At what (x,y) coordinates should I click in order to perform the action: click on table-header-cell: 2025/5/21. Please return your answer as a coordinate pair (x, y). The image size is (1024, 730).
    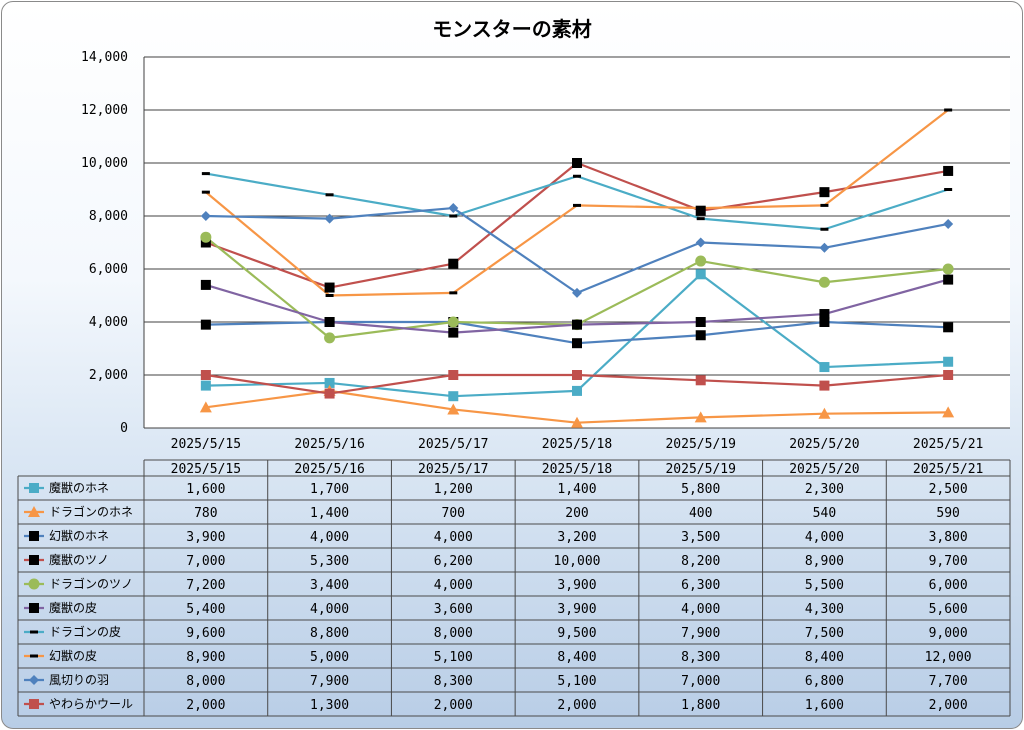
    Looking at the image, I should click on (948, 469).